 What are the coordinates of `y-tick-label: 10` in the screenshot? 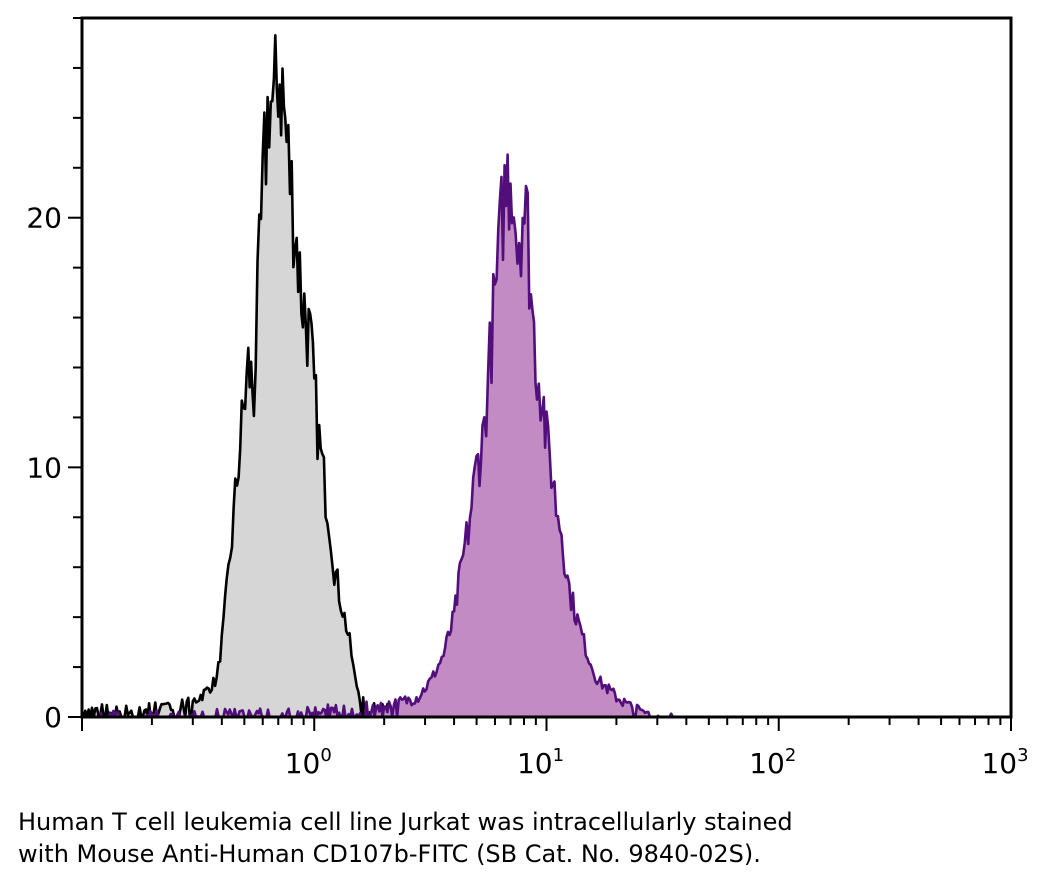 It's located at (44, 467).